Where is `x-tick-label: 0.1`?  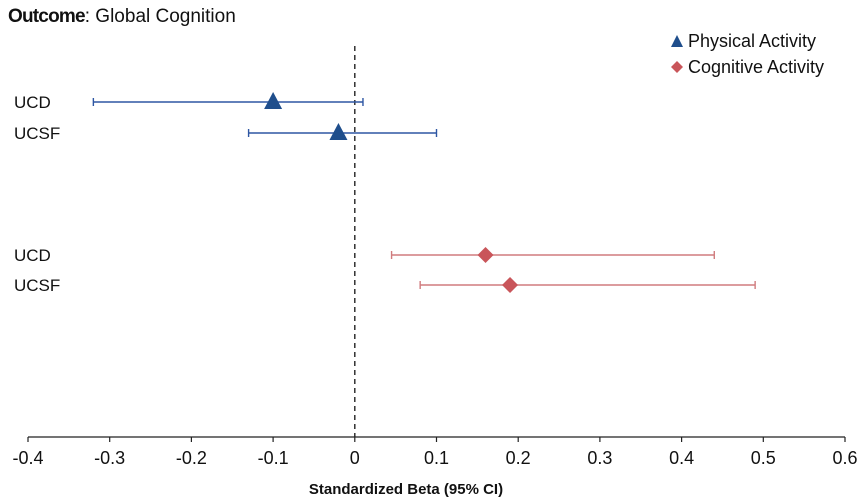
x-tick-label: 0.1 is located at coordinates (436, 458).